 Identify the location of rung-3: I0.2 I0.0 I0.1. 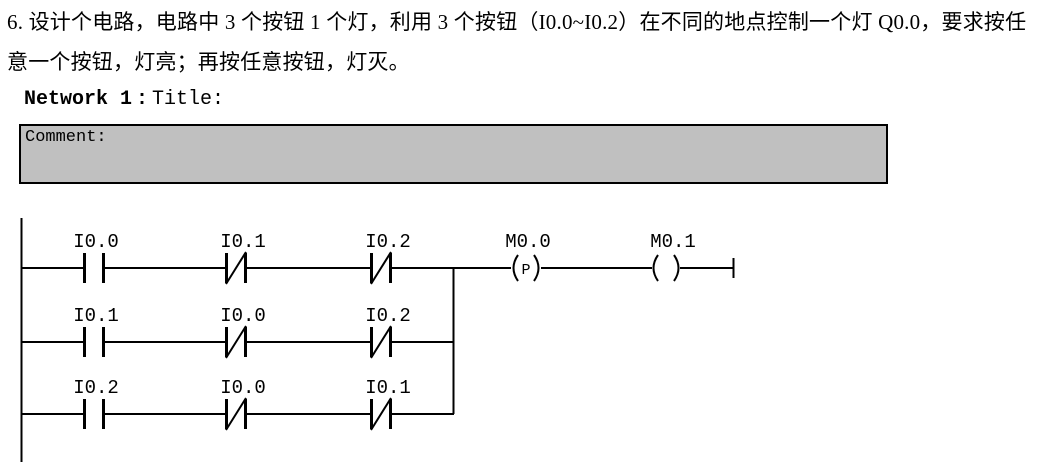
(237, 404).